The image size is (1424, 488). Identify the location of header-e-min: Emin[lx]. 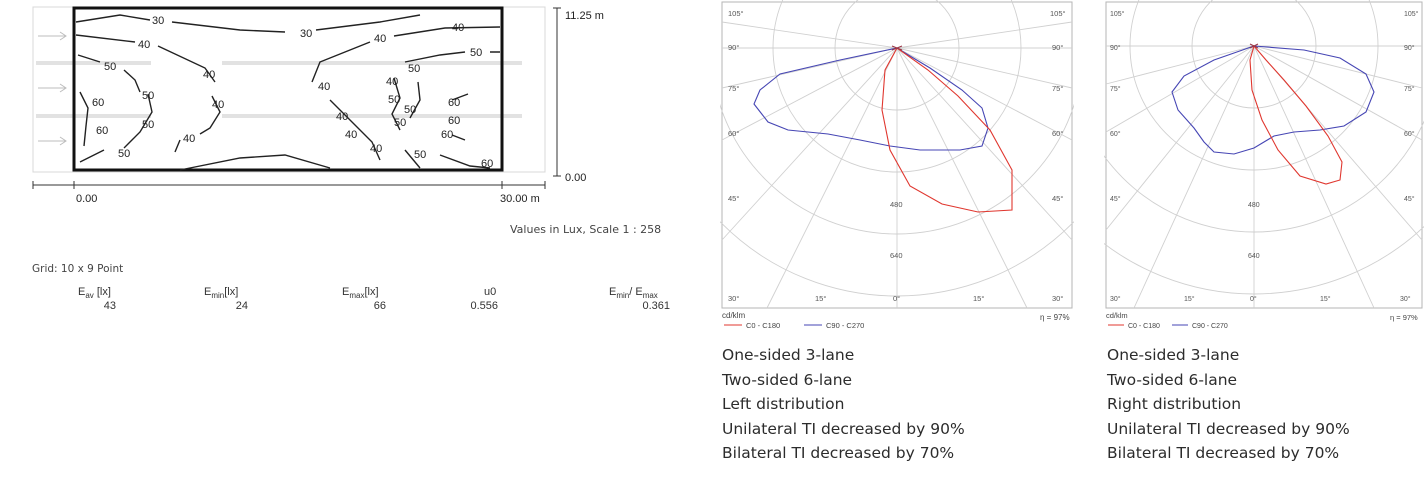
(221, 293).